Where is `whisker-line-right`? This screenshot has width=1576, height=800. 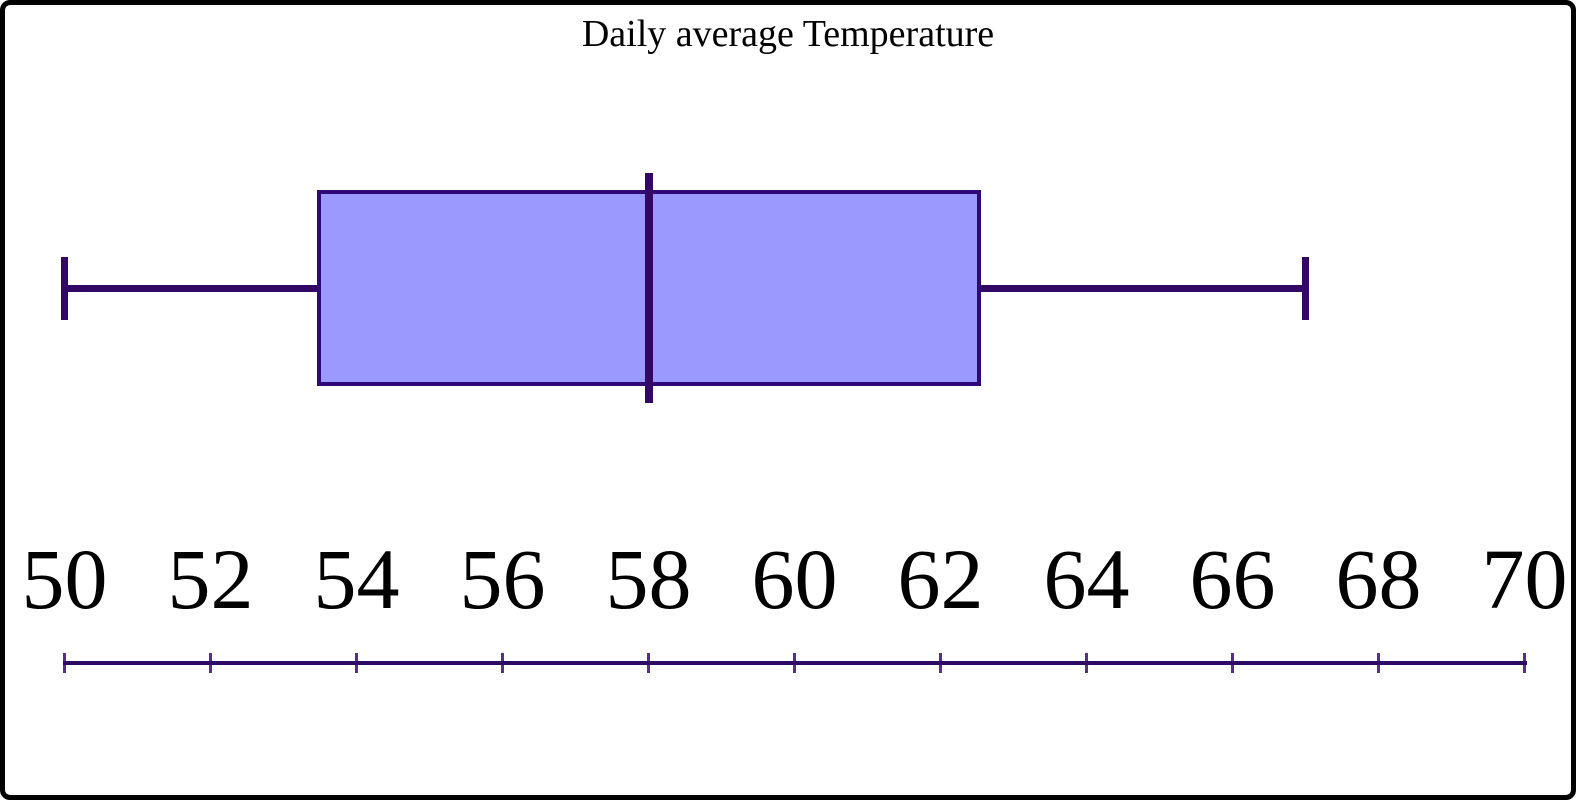
whisker-line-right is located at coordinates (1141, 288).